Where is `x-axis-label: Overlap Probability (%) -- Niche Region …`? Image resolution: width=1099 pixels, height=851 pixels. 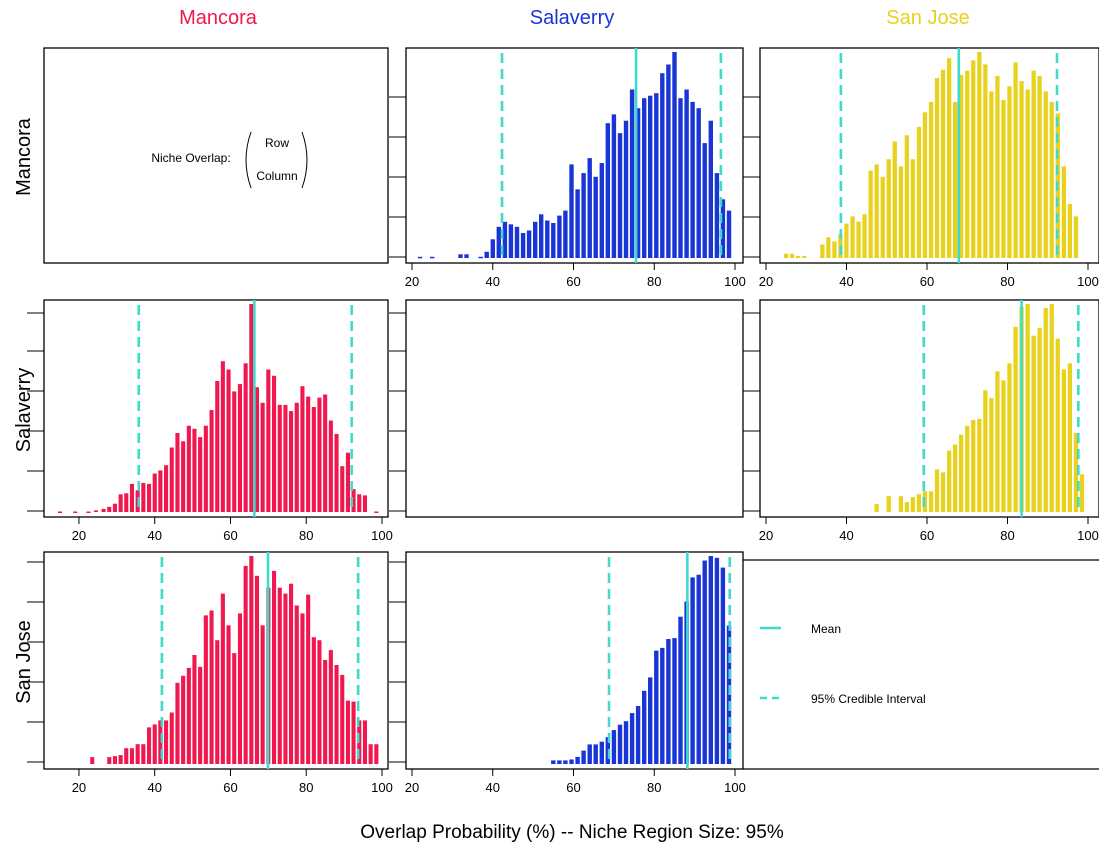
x-axis-label: Overlap Probability (%) -- Niche Region … is located at coordinates (572, 832).